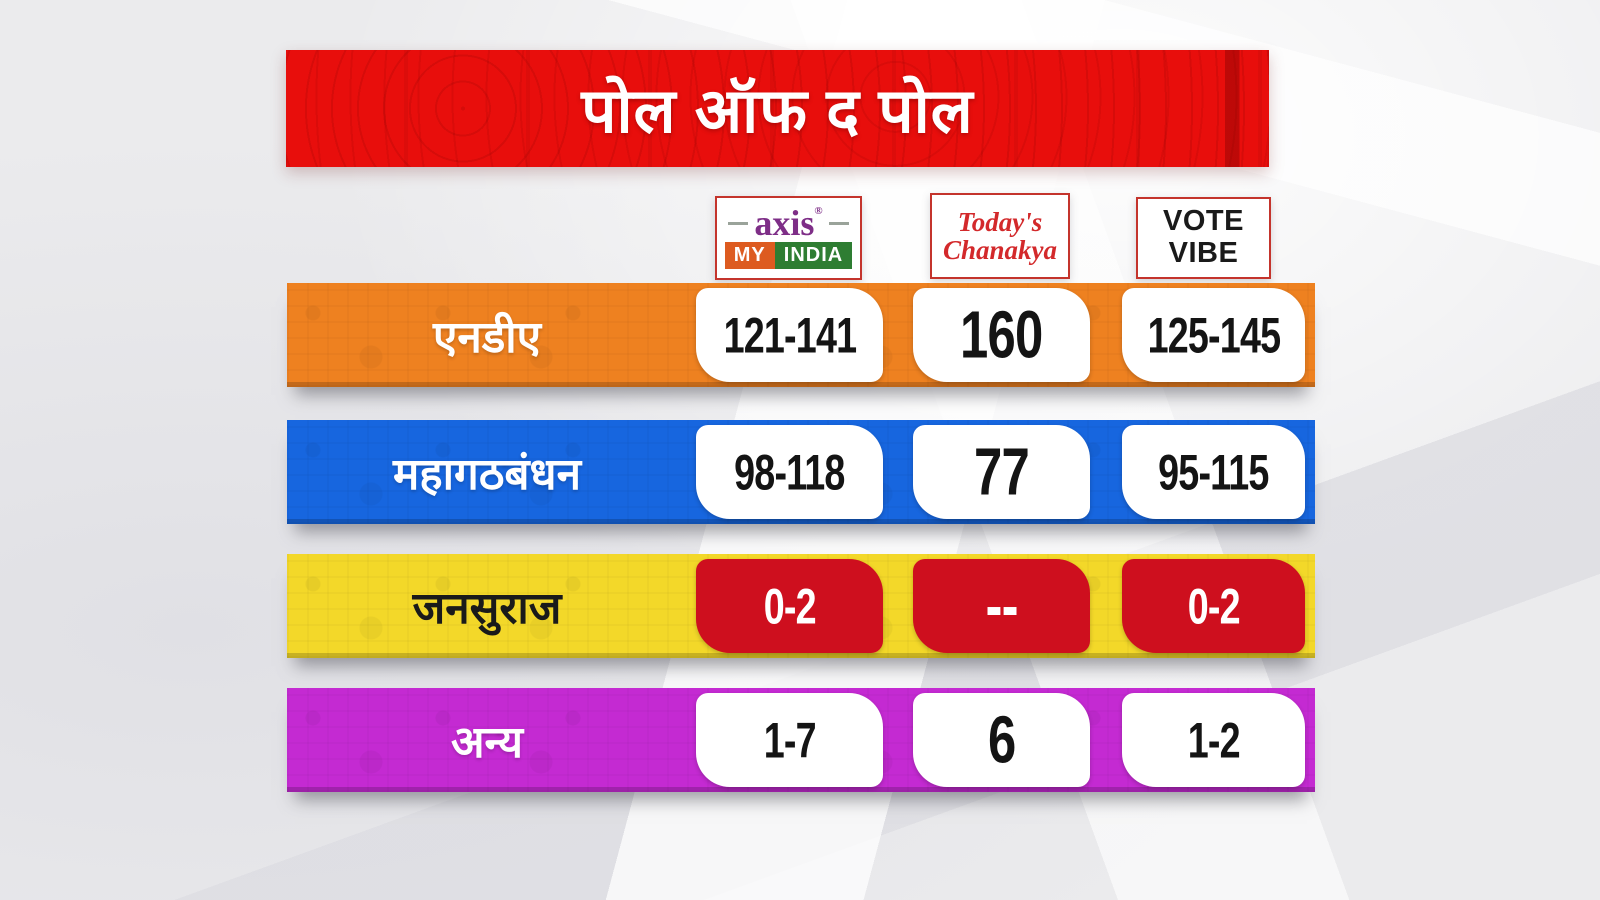 This screenshot has width=1600, height=900. I want to click on party-row-others: अन्य 1-7 6 1-2, so click(801, 740).